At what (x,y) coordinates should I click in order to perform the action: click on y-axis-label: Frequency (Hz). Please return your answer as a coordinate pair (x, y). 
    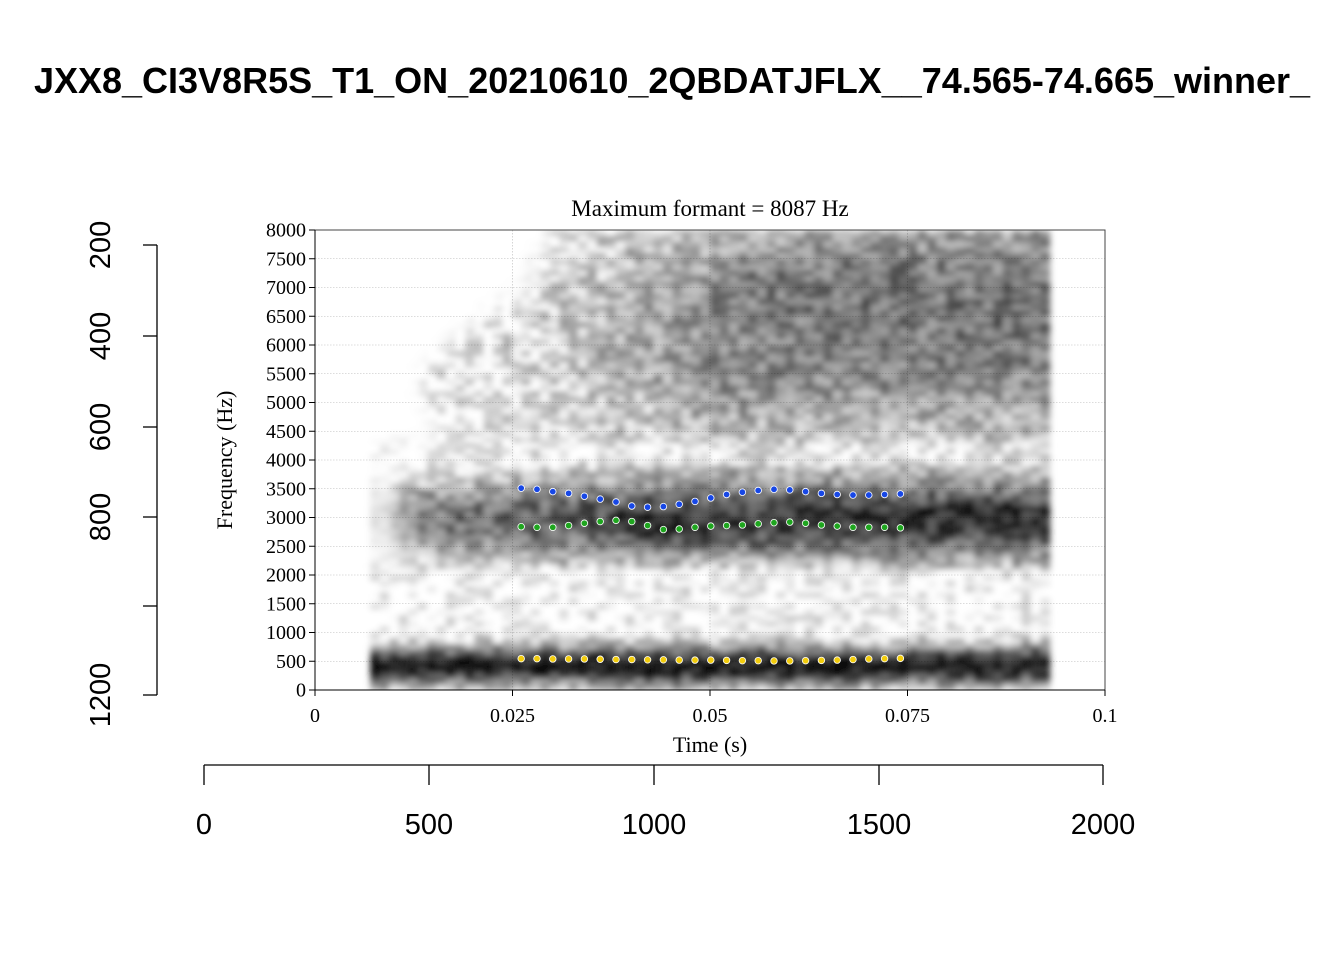
    Looking at the image, I should click on (224, 460).